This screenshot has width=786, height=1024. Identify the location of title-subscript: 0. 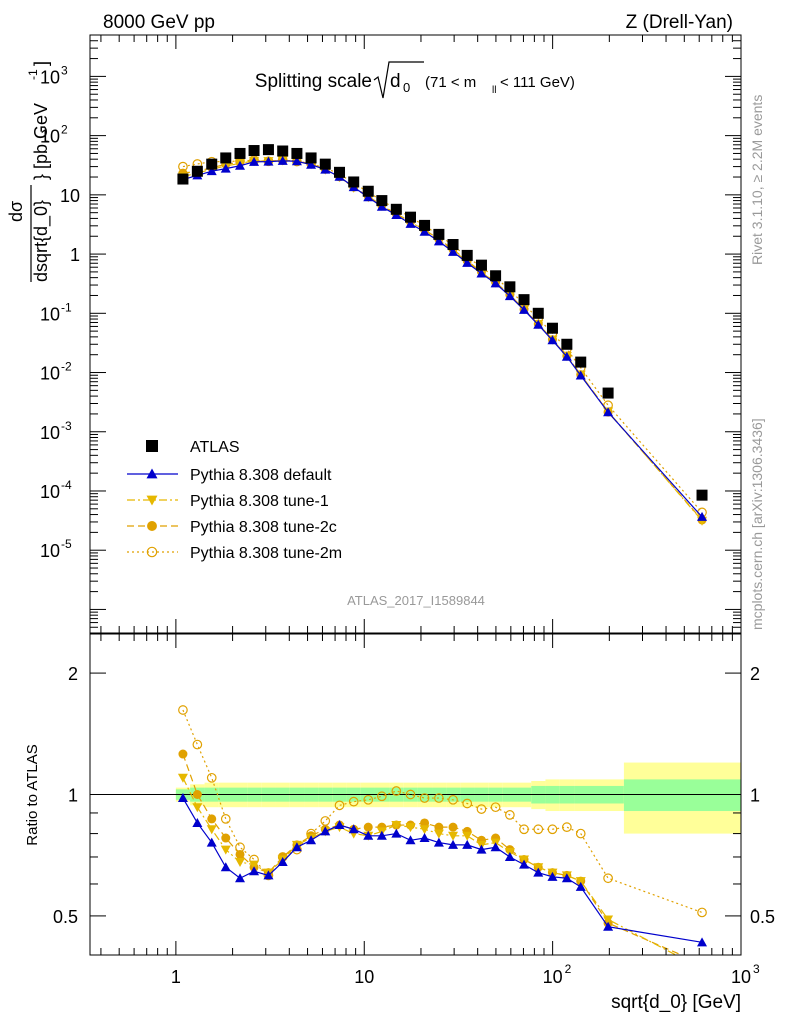
(406, 87).